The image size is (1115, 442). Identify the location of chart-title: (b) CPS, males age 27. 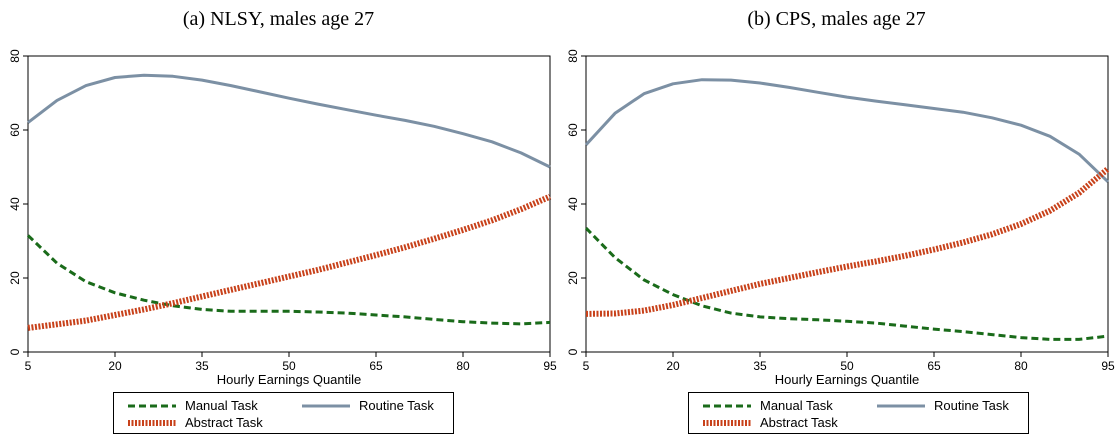
(836, 19).